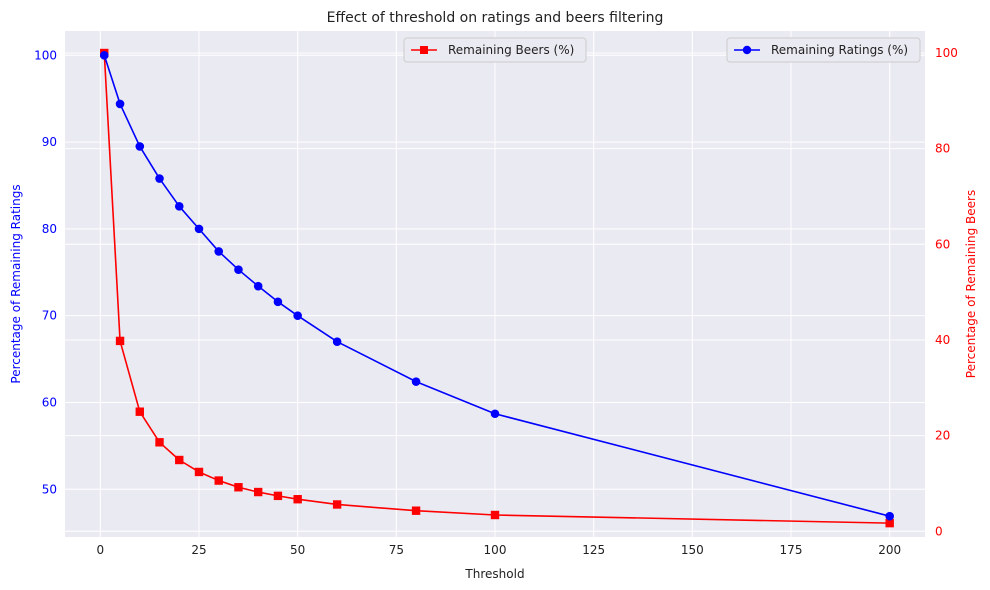 The image size is (990, 590). I want to click on legend-beers-label: Remaining Beers (%), so click(511, 50).